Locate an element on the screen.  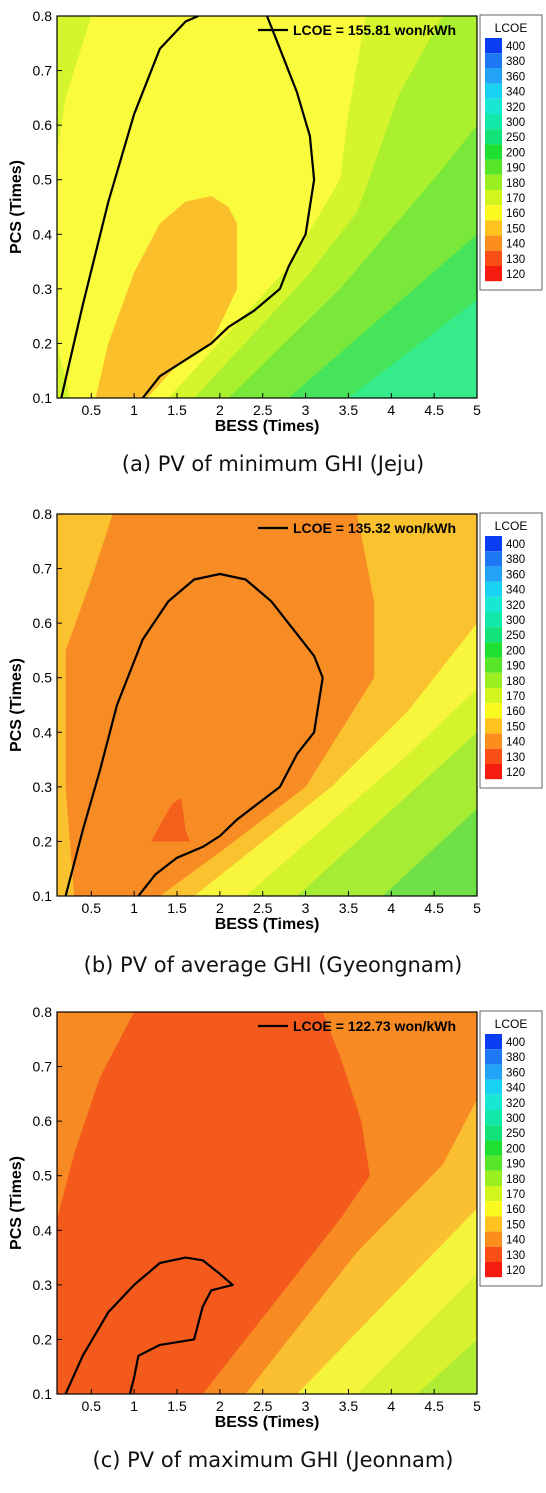
y-axis-label: PCS (Times) is located at coordinates (16, 705).